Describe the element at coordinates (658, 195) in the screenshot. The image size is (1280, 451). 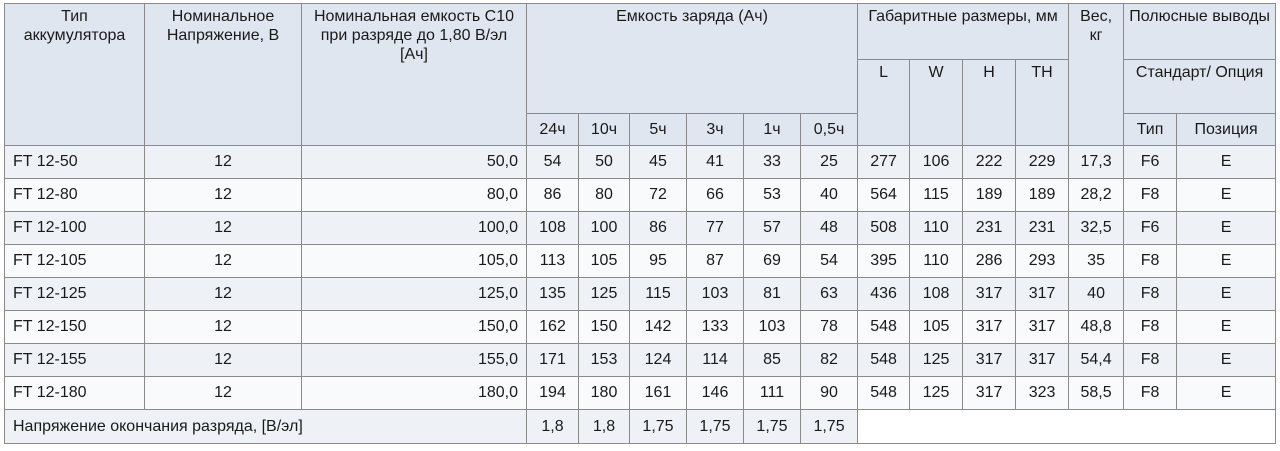
I see `cell-charge-capacity: 72` at that location.